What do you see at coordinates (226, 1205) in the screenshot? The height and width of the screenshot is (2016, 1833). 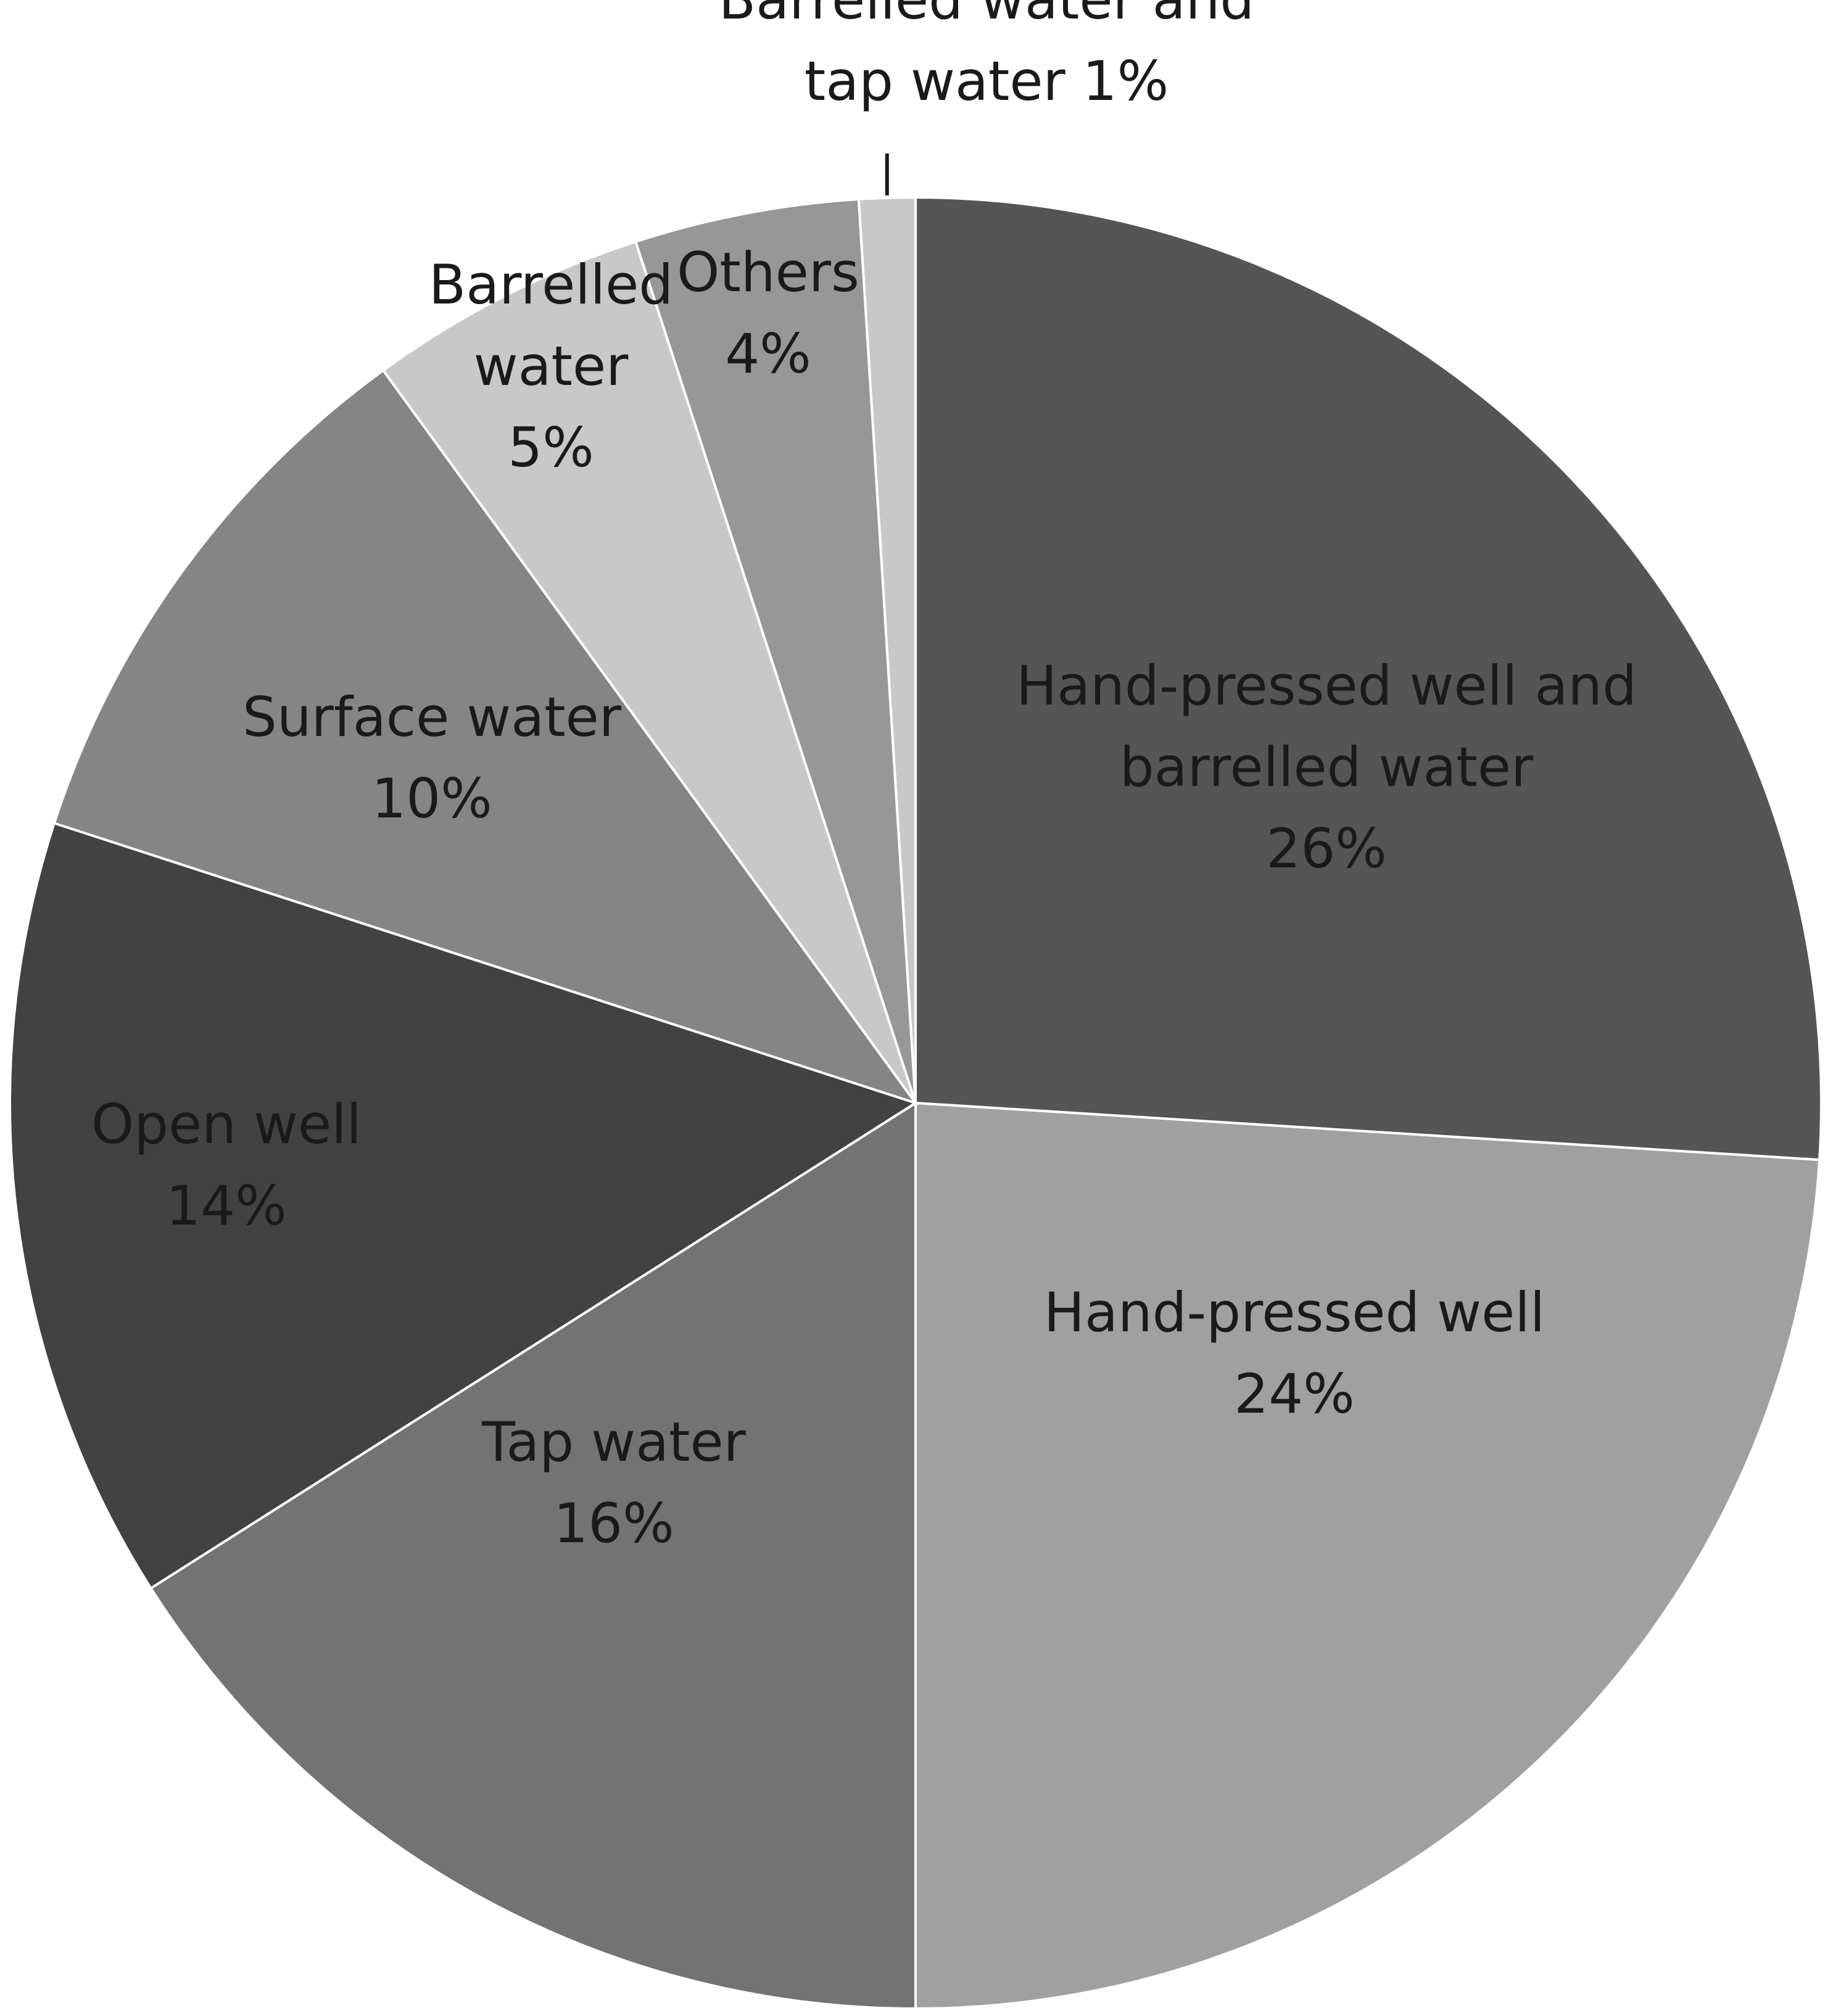 I see `slice-label-line: 14%` at bounding box center [226, 1205].